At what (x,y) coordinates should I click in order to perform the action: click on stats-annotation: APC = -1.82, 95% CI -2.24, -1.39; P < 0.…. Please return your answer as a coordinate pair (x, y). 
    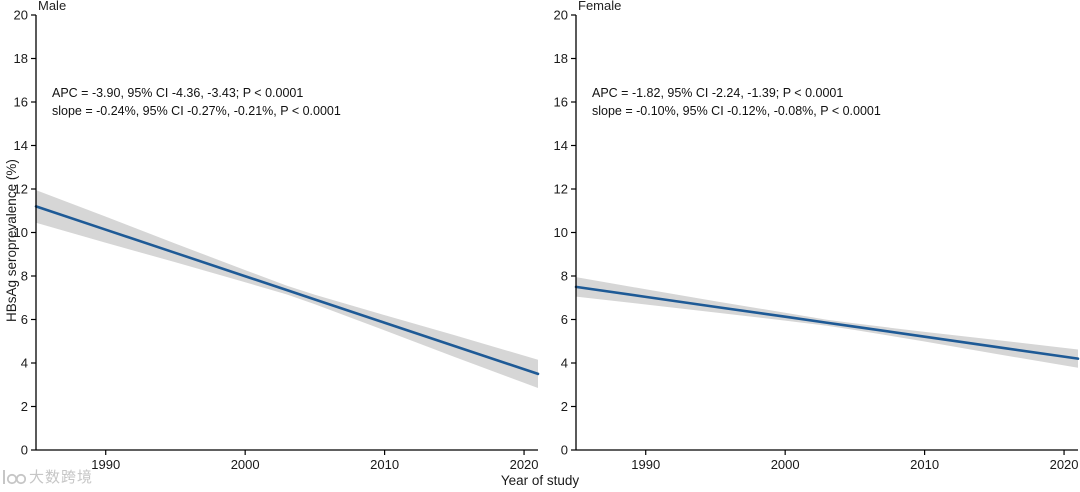
    Looking at the image, I should click on (717, 93).